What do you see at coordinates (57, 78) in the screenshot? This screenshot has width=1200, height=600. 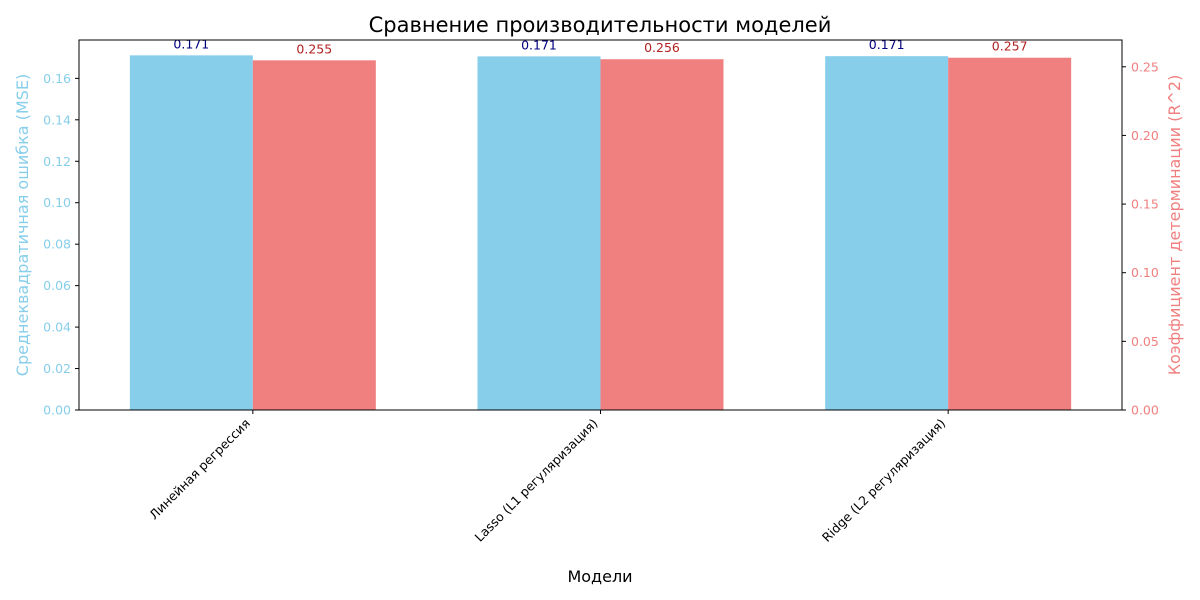 I see `left-tick-label-8: 0.16` at bounding box center [57, 78].